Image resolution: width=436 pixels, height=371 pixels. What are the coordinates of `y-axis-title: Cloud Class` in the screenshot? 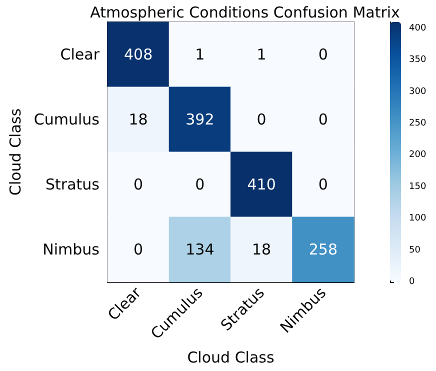 It's located at (15, 152).